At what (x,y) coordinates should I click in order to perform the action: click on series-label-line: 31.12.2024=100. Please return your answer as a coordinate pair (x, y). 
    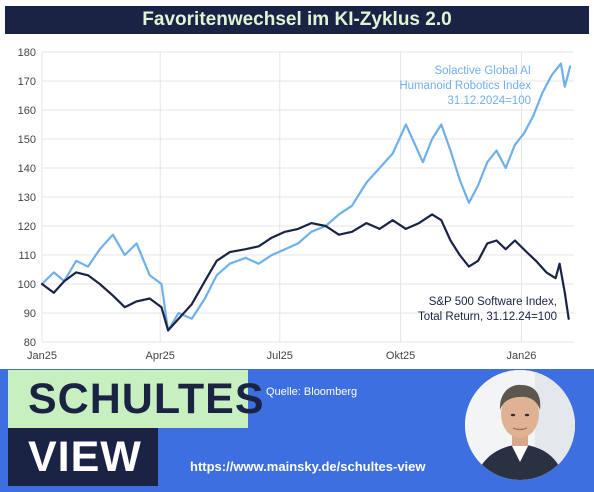
    Looking at the image, I should click on (489, 101).